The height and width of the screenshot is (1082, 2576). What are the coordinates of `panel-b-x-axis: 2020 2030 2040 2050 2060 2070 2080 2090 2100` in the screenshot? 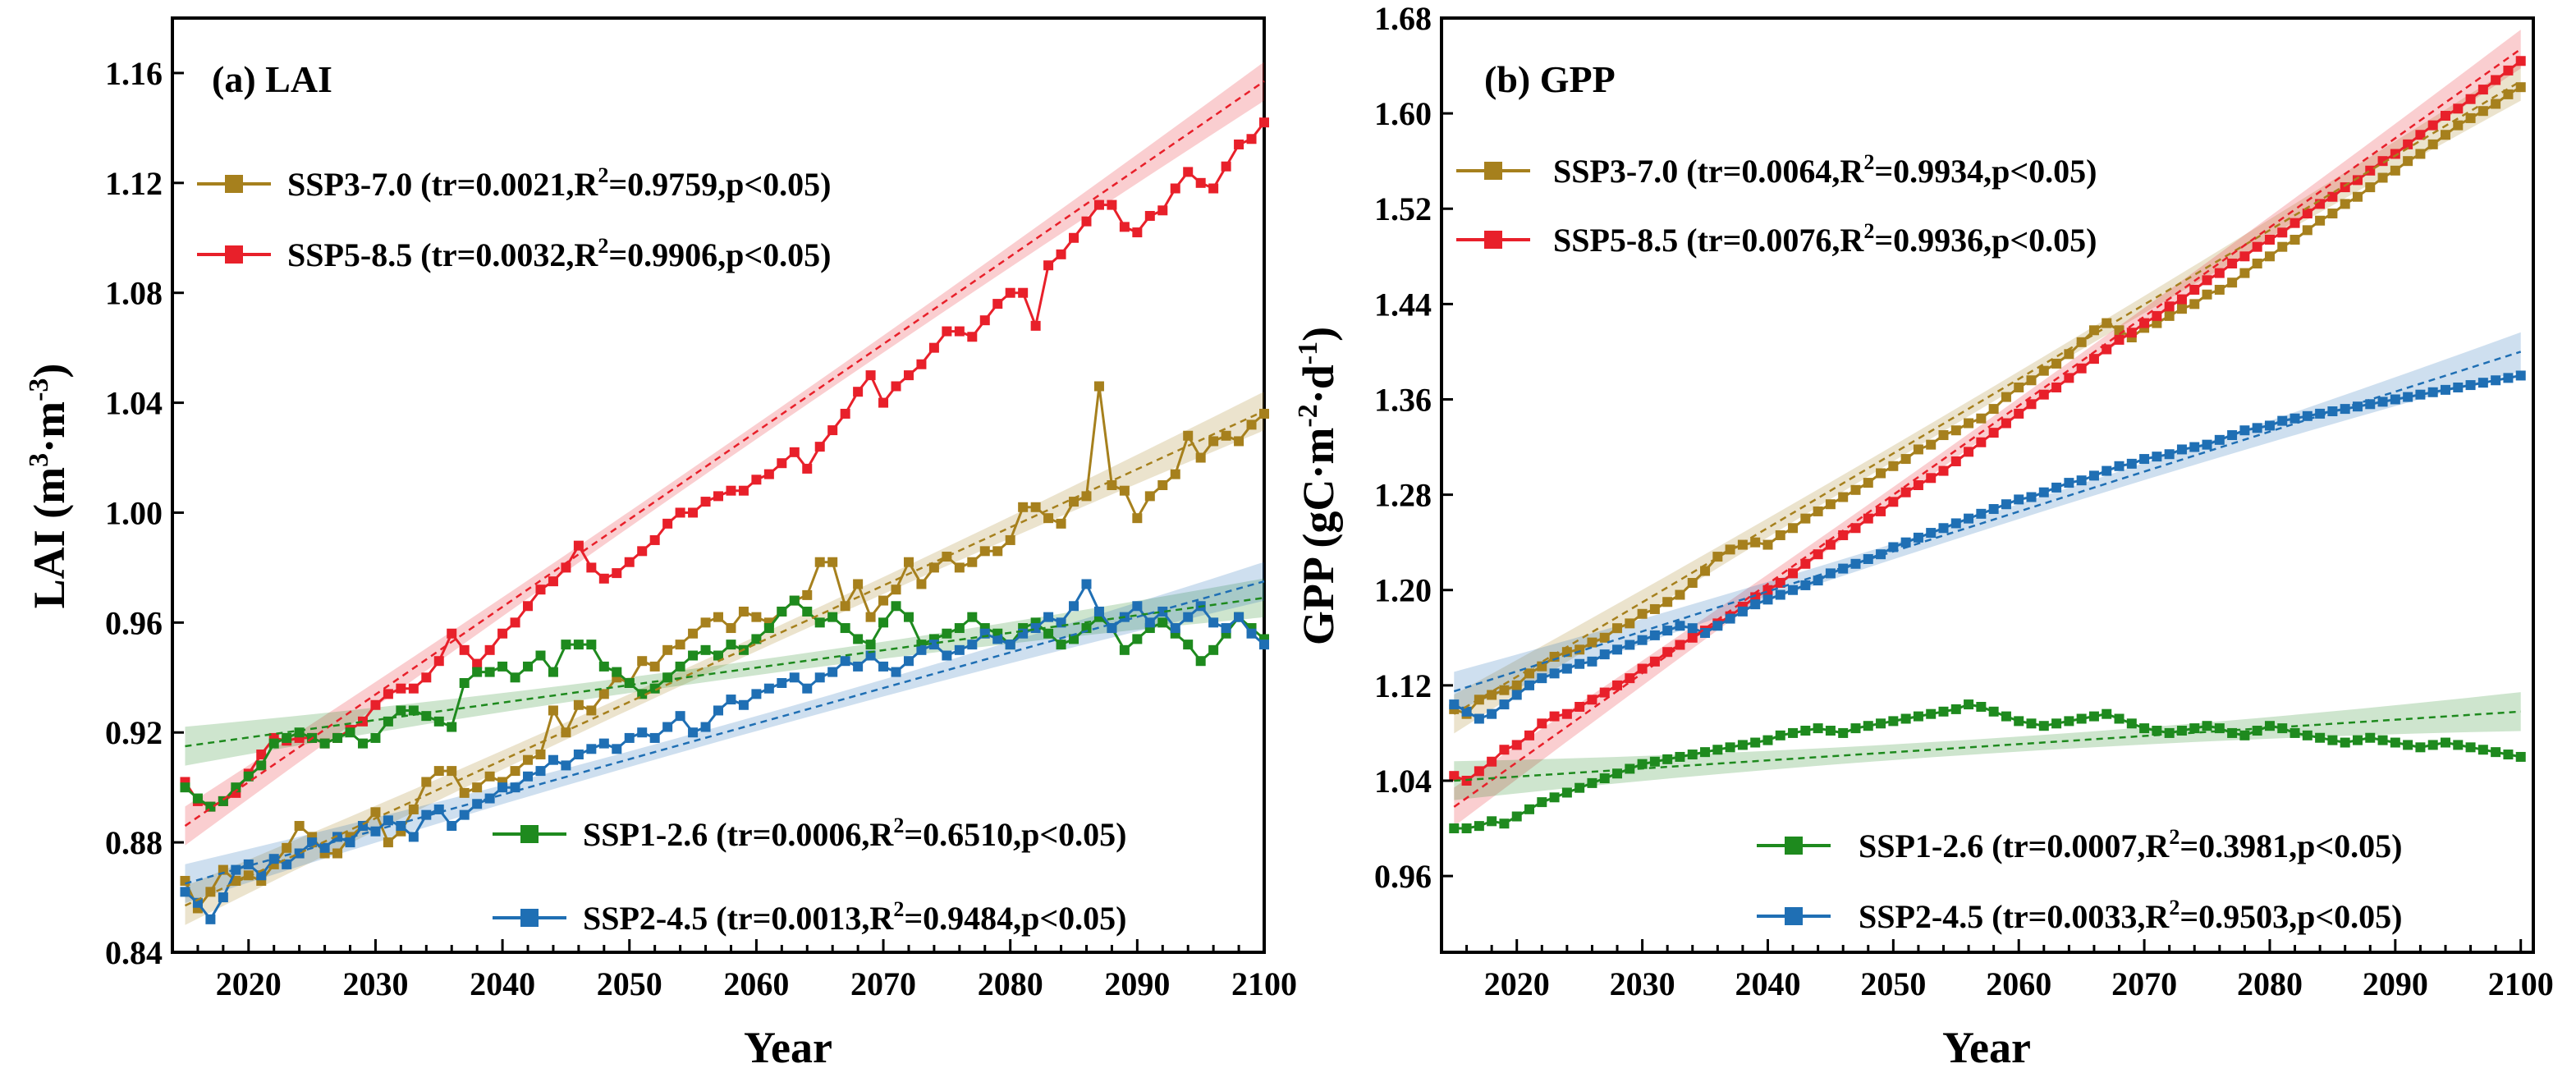 It's located at (1997, 970).